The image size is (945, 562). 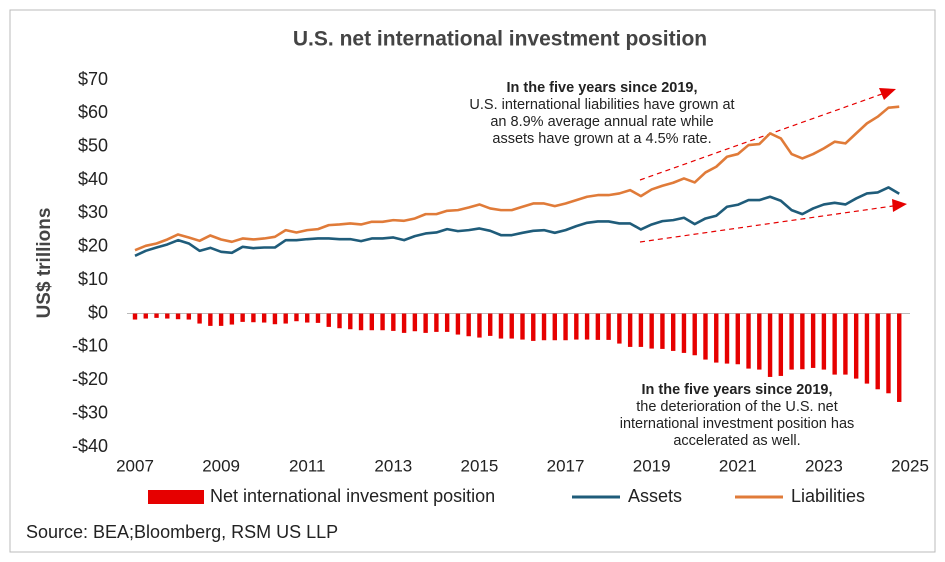 I want to click on y-tick-label: $40, so click(x=93, y=179).